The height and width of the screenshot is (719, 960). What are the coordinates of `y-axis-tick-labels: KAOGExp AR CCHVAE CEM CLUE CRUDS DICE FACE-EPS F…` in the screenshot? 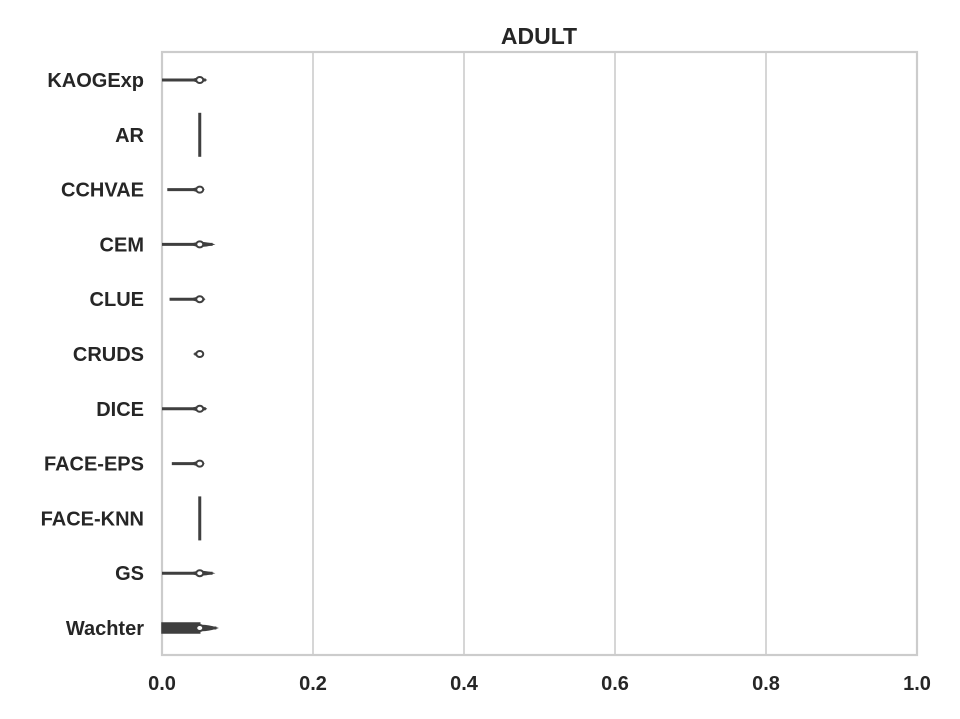 It's located at (93, 355).